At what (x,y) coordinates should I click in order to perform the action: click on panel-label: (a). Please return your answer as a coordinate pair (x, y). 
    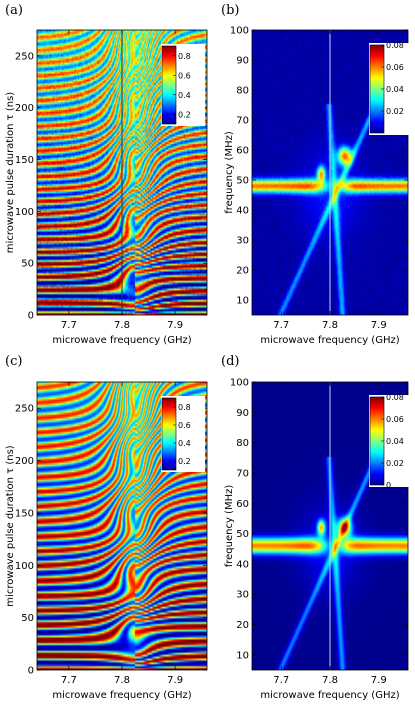
    Looking at the image, I should click on (14, 10).